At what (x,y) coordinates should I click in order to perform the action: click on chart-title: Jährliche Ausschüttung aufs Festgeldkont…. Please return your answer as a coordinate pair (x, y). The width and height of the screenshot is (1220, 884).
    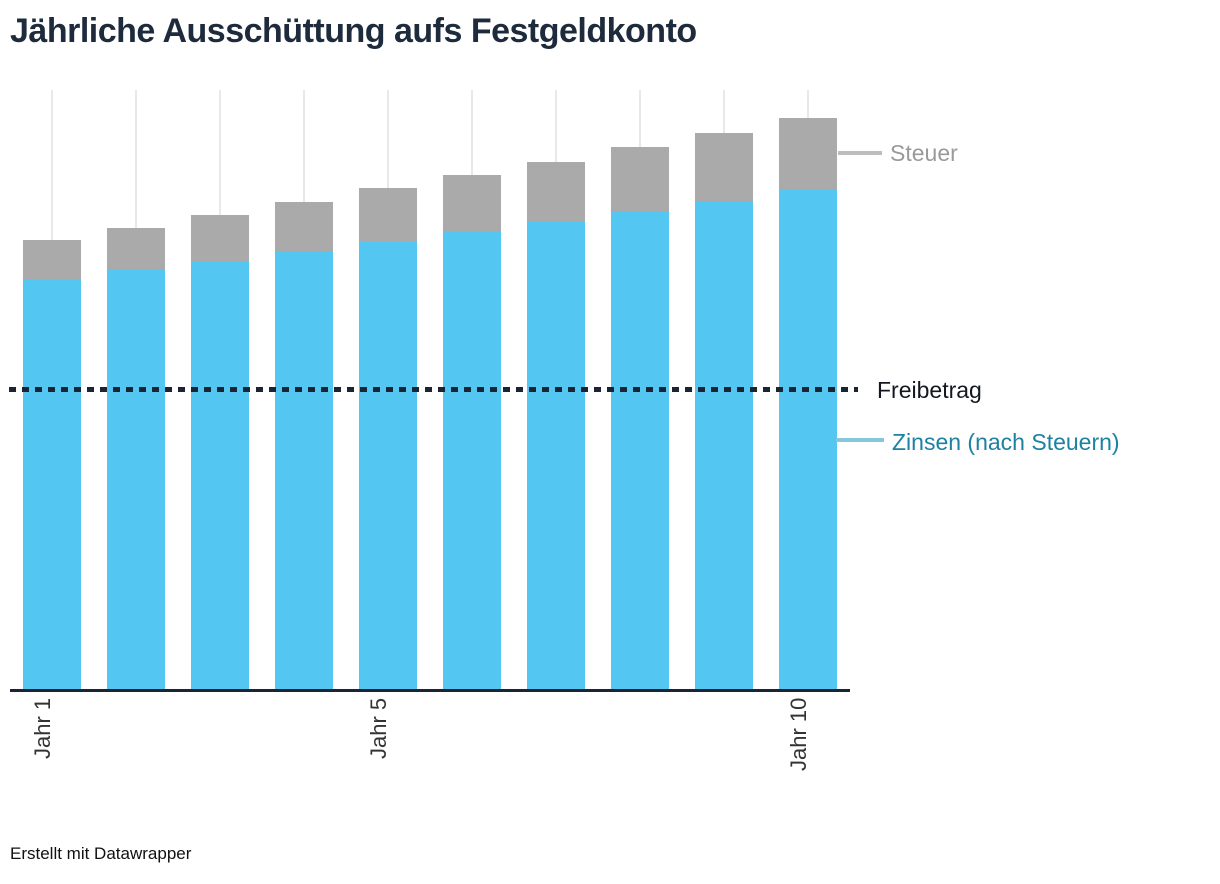
    Looking at the image, I should click on (353, 31).